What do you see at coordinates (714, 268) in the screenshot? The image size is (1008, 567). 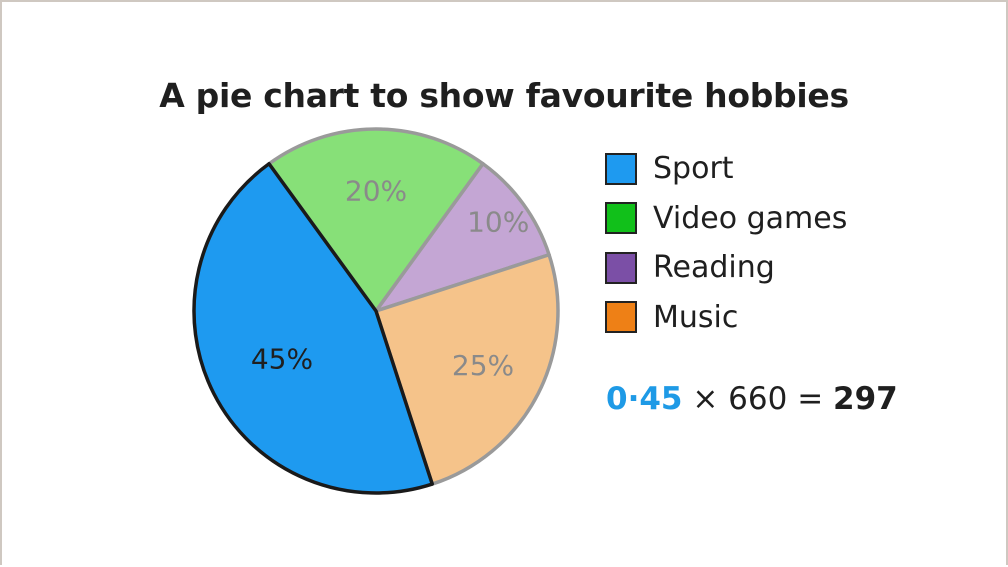 I see `legend-label-reading: Reading` at bounding box center [714, 268].